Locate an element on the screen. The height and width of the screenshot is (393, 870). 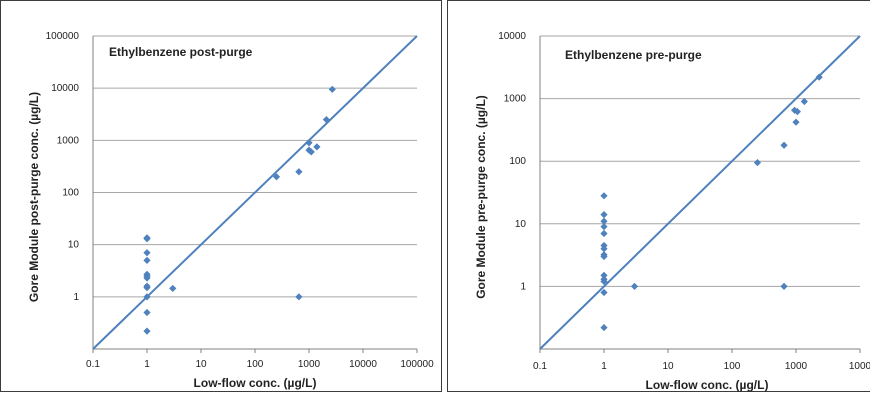
x-tick-label: 10000 is located at coordinates (363, 364).